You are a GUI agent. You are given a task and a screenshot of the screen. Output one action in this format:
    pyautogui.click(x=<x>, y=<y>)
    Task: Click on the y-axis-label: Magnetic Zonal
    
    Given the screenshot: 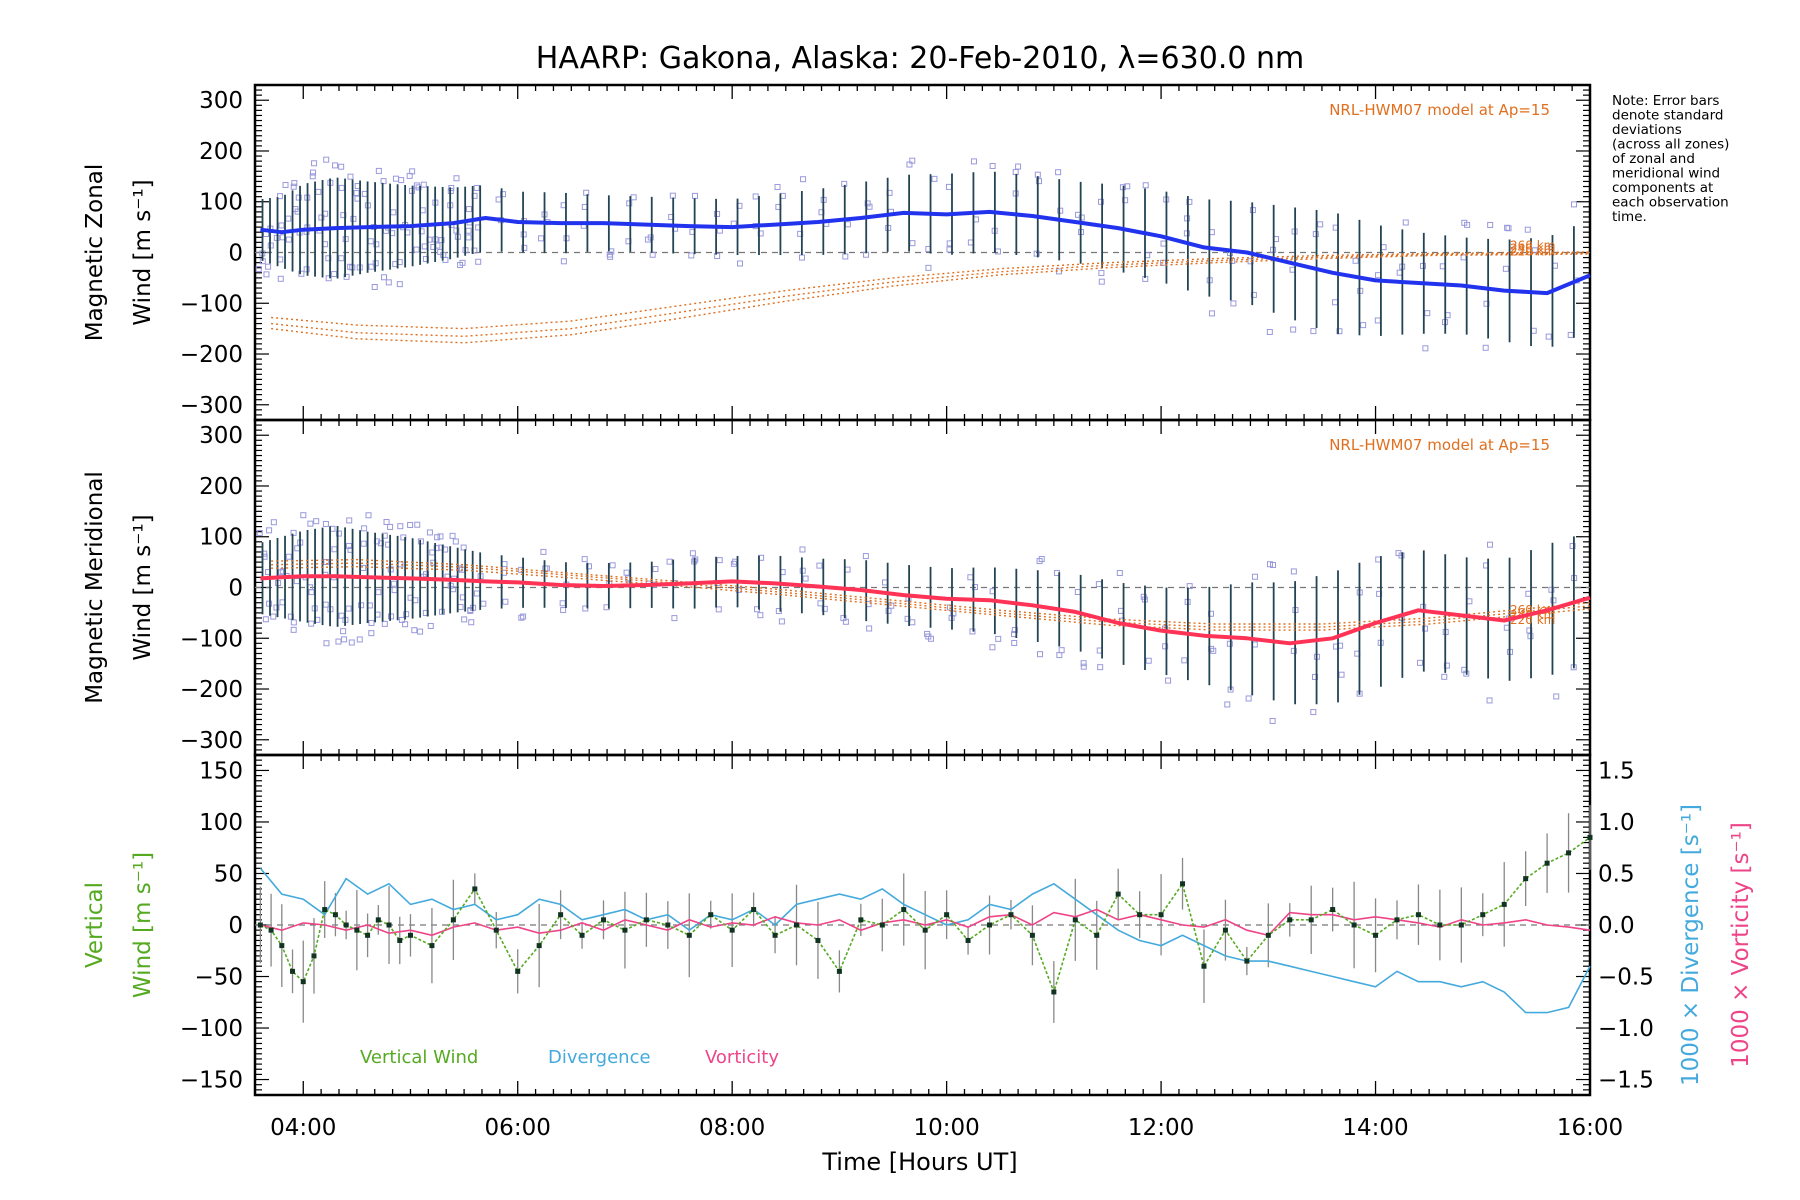 What is the action you would take?
    pyautogui.click(x=95, y=253)
    